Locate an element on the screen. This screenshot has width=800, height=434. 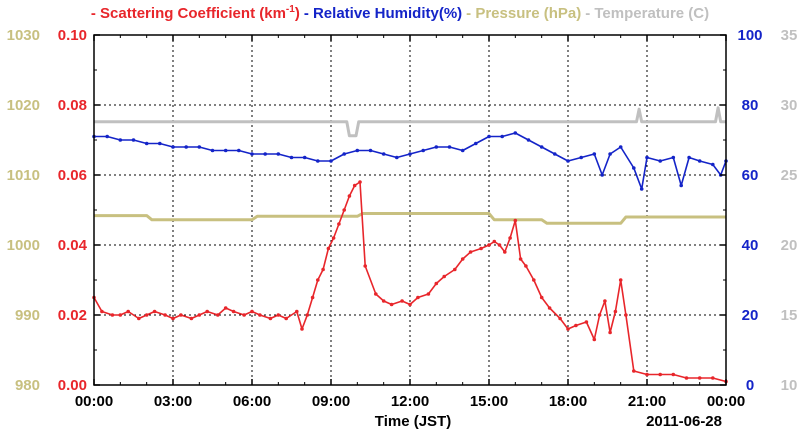
scattering-tick-label: 0.04 is located at coordinates (73, 245).